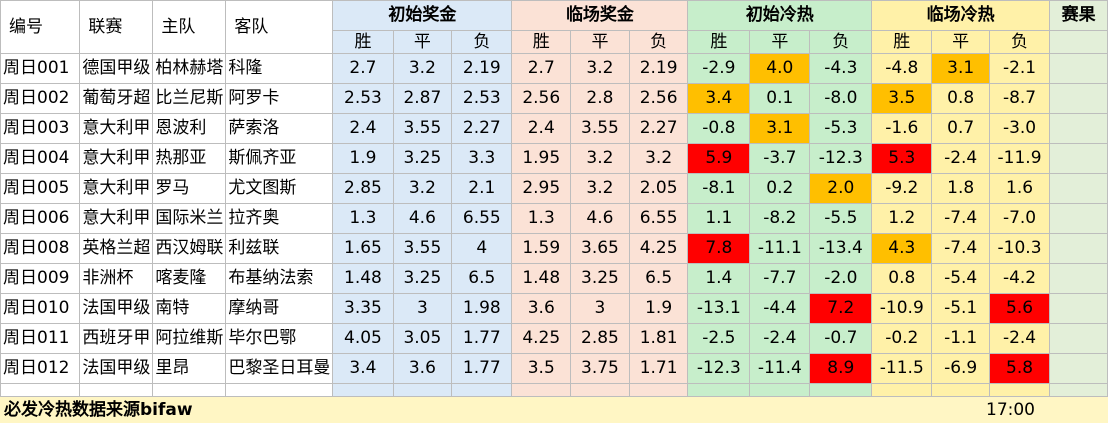 Image resolution: width=1108 pixels, height=423 pixels. I want to click on match-id-cell: 周日002, so click(40, 98).